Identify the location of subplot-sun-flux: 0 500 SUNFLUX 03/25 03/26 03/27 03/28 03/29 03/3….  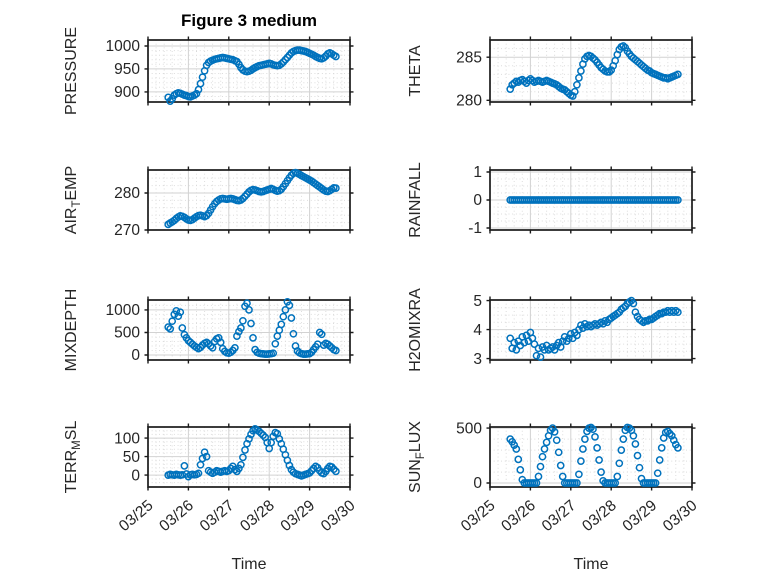
(554, 477).